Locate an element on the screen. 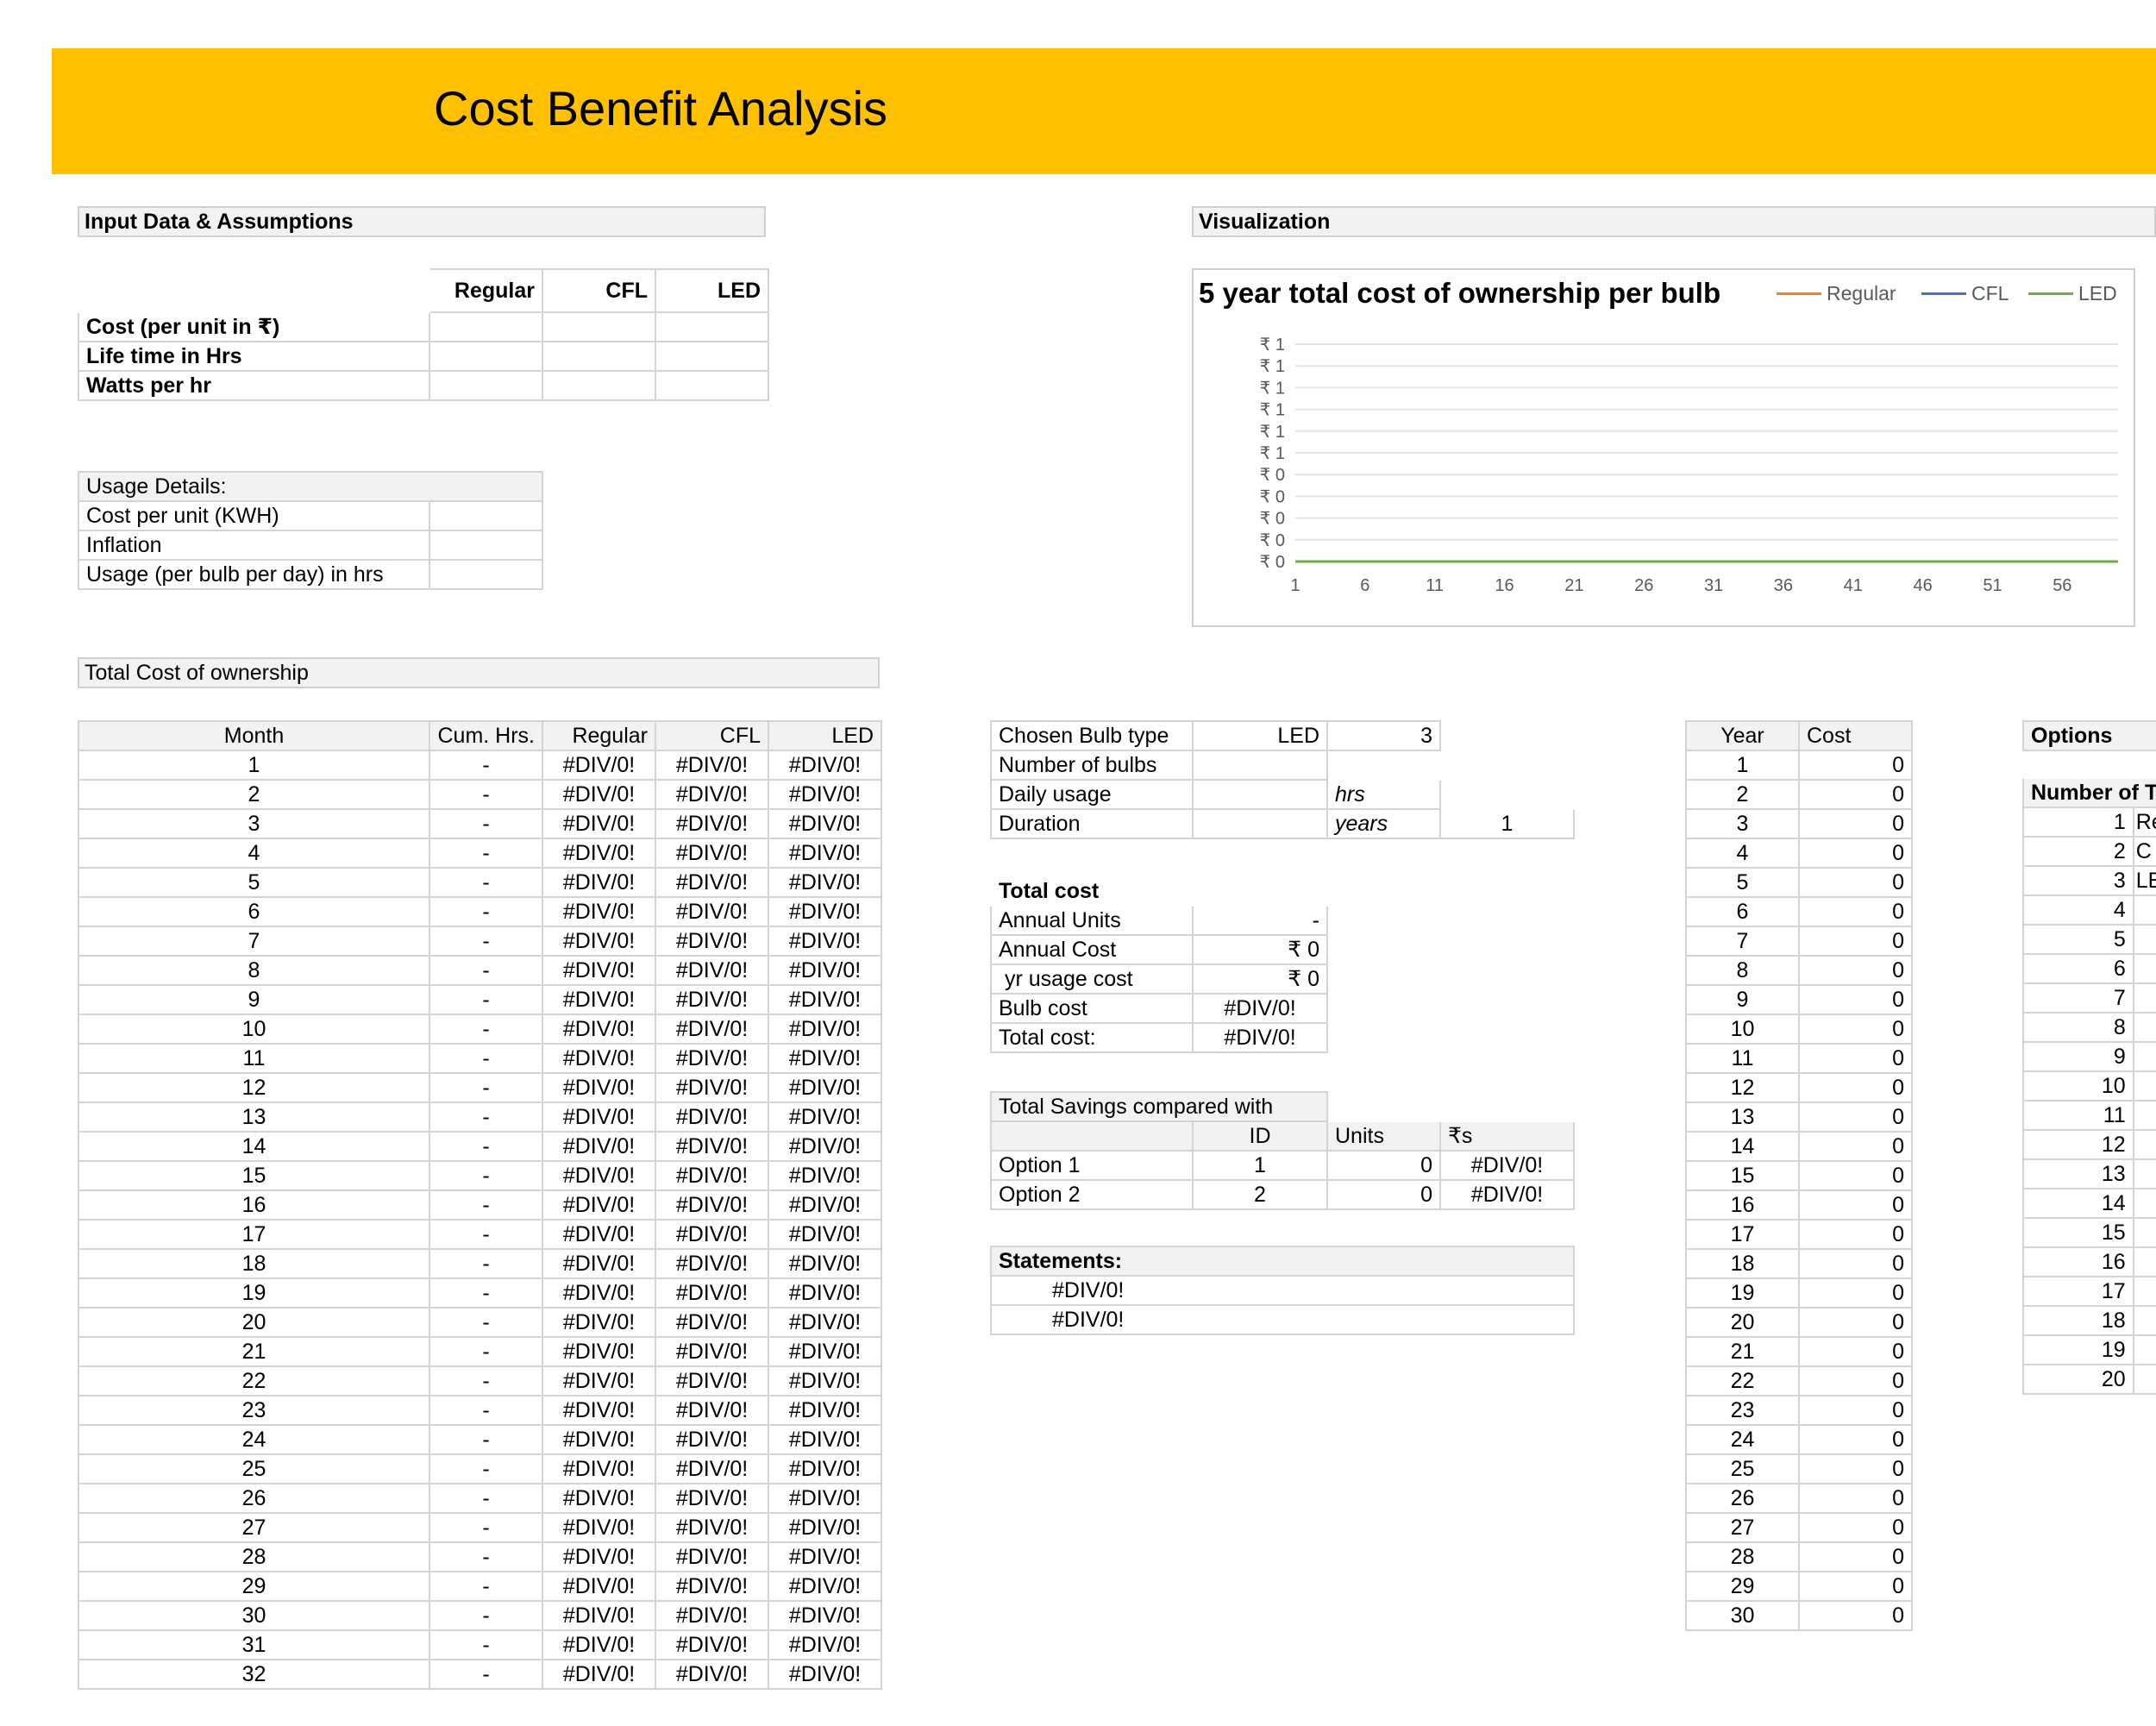 This screenshot has height=1726, width=2156. tco-month: 17 is located at coordinates (254, 1235).